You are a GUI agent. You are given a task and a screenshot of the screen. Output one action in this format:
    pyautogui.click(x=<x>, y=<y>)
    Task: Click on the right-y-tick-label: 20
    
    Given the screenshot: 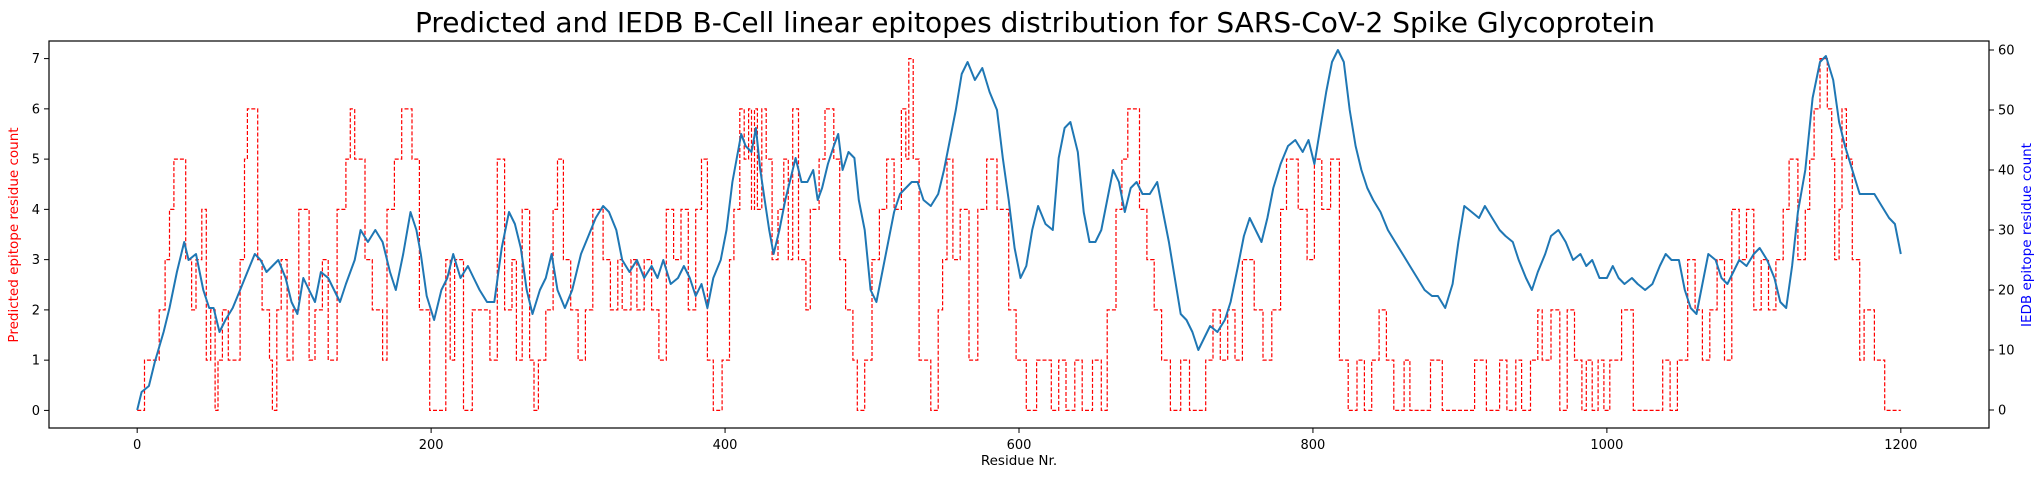 What is the action you would take?
    pyautogui.click(x=2006, y=291)
    